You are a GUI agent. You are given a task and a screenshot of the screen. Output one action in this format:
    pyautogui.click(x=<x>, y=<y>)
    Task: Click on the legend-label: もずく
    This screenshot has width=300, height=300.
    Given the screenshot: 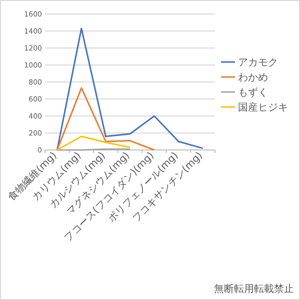 What is the action you would take?
    pyautogui.click(x=253, y=92)
    